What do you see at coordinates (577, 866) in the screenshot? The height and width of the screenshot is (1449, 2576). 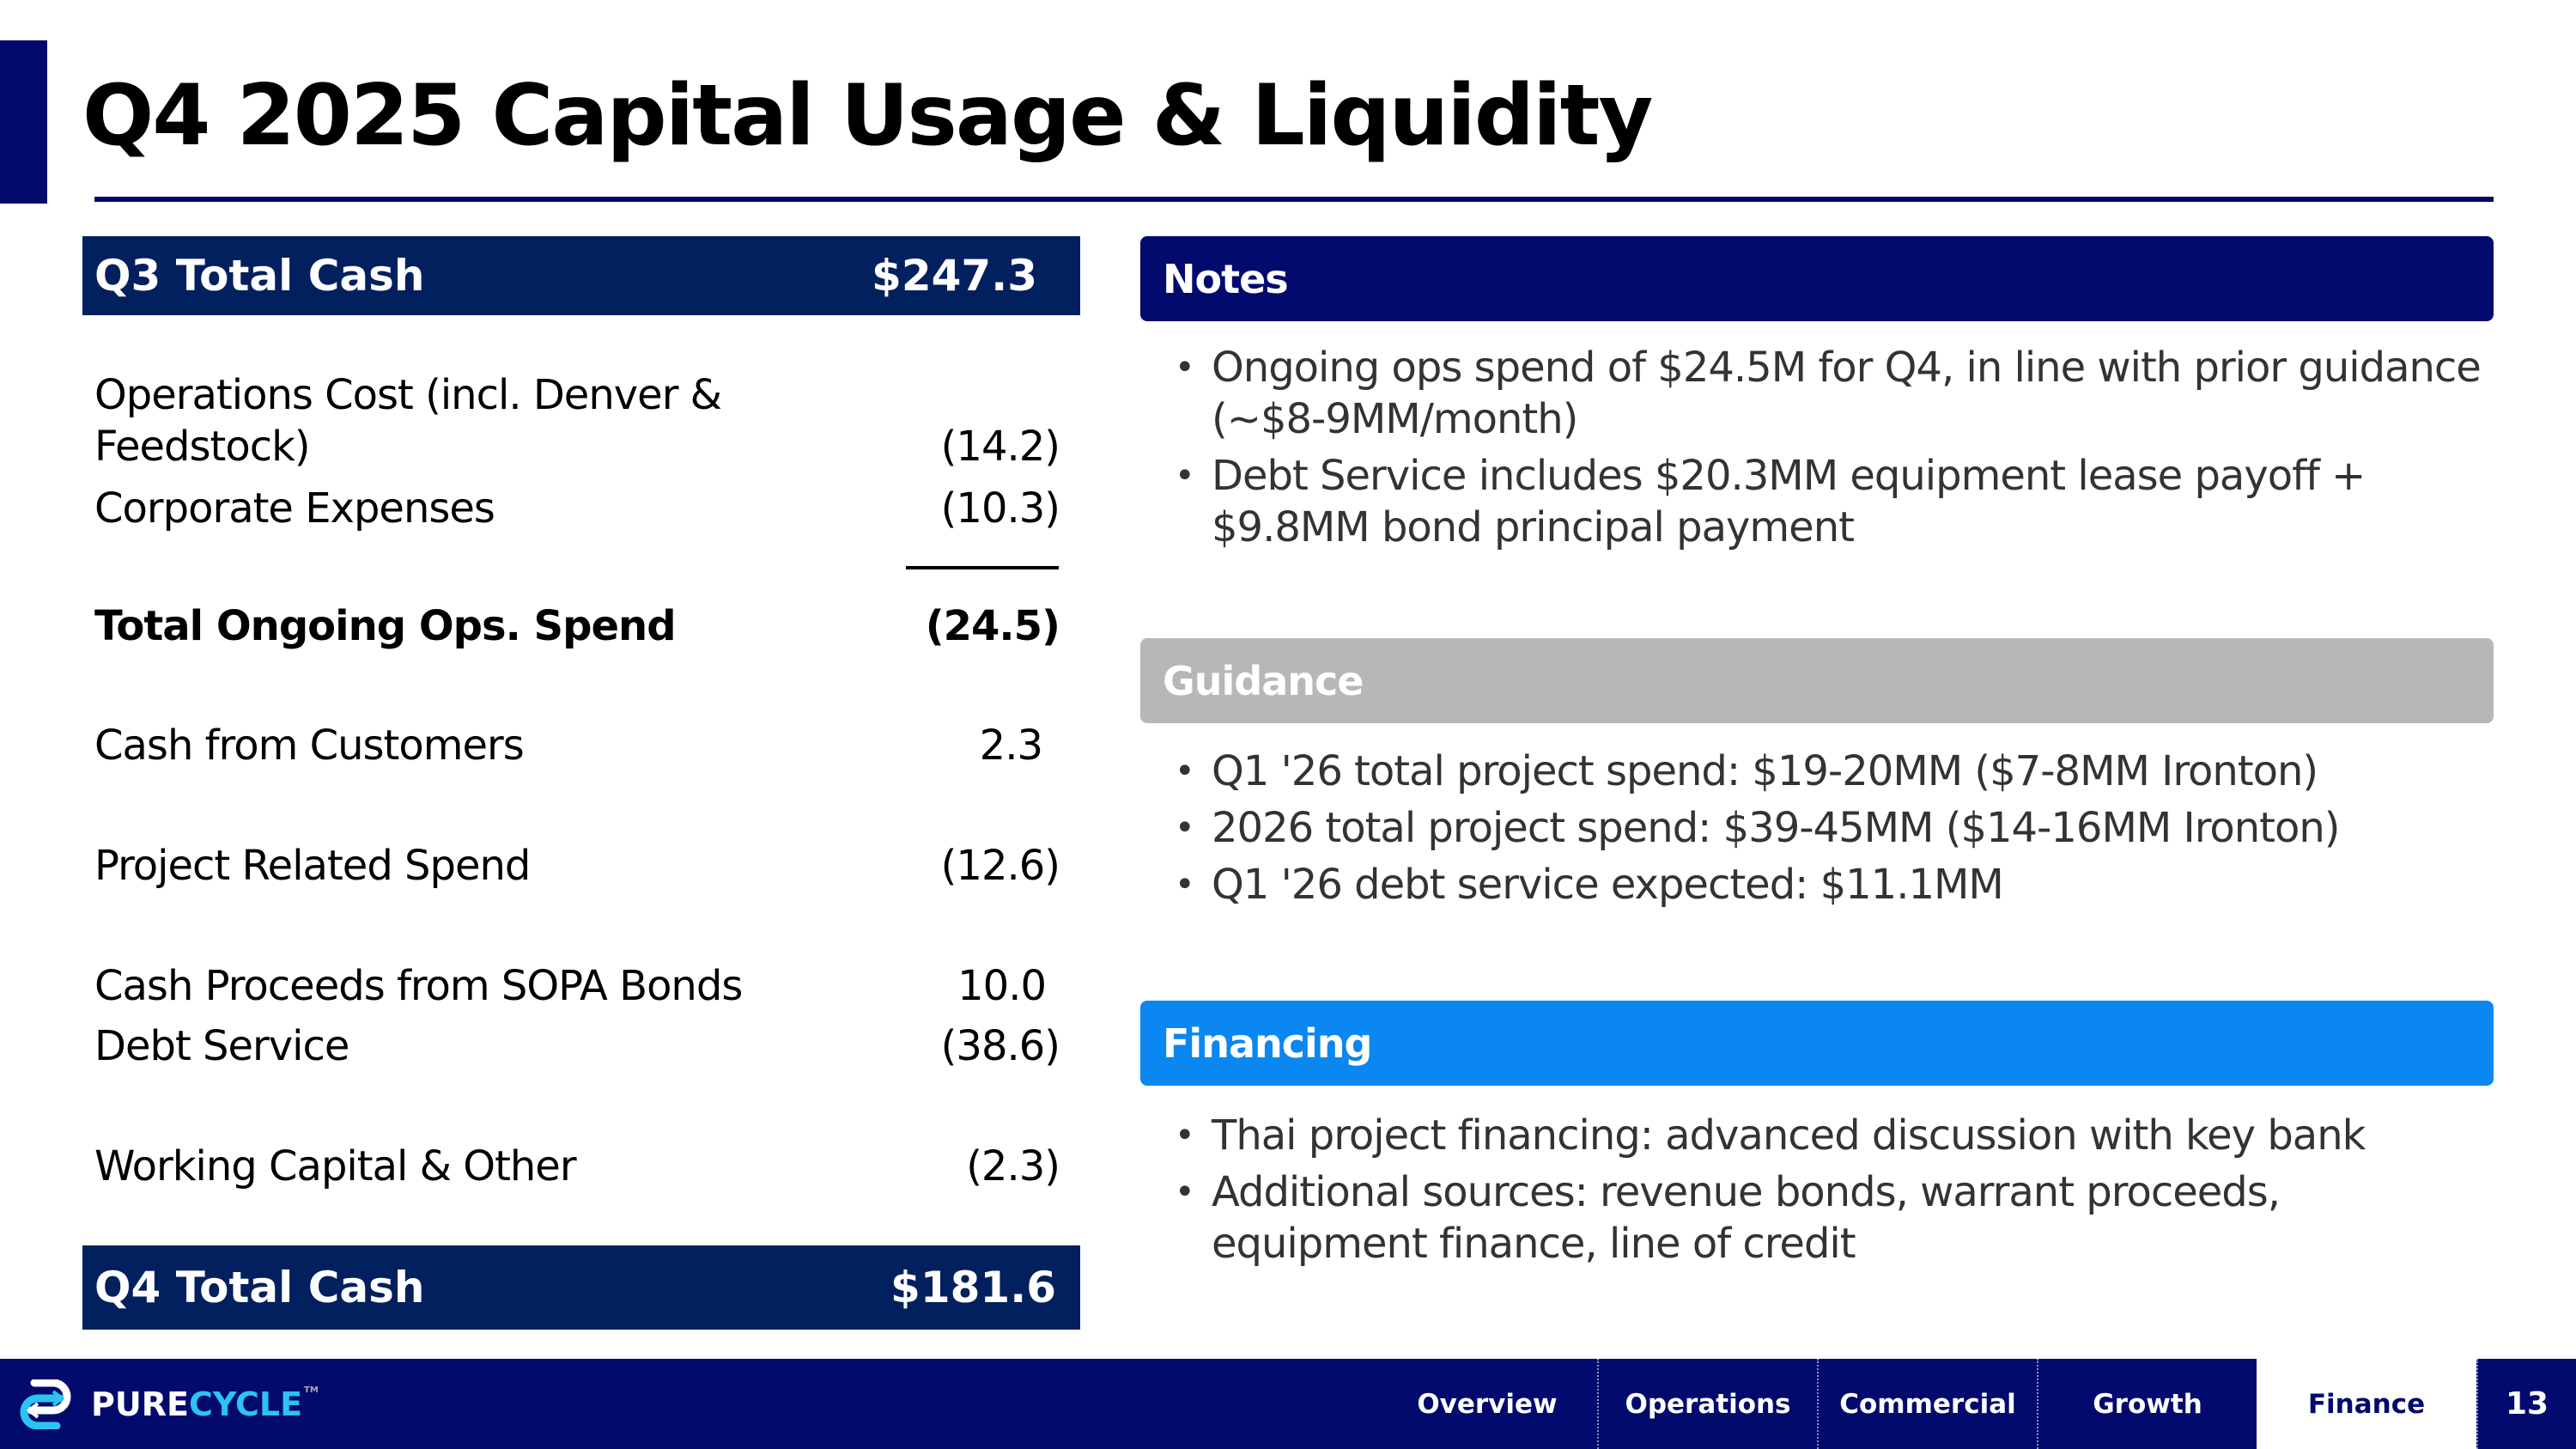 I see `table-row: Project Related Spend (12.6)` at bounding box center [577, 866].